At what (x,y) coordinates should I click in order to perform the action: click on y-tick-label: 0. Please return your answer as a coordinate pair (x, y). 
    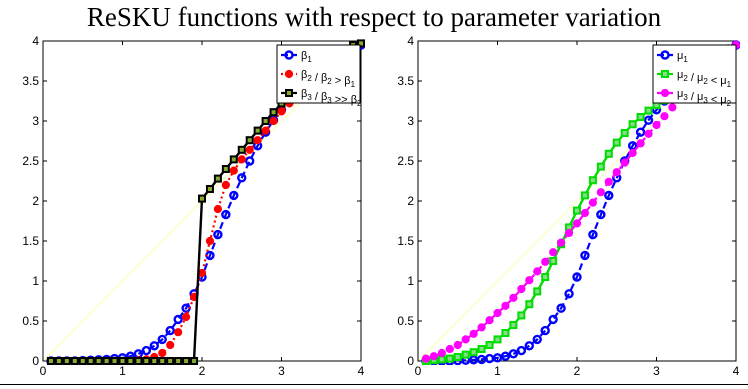
    Looking at the image, I should click on (35, 361).